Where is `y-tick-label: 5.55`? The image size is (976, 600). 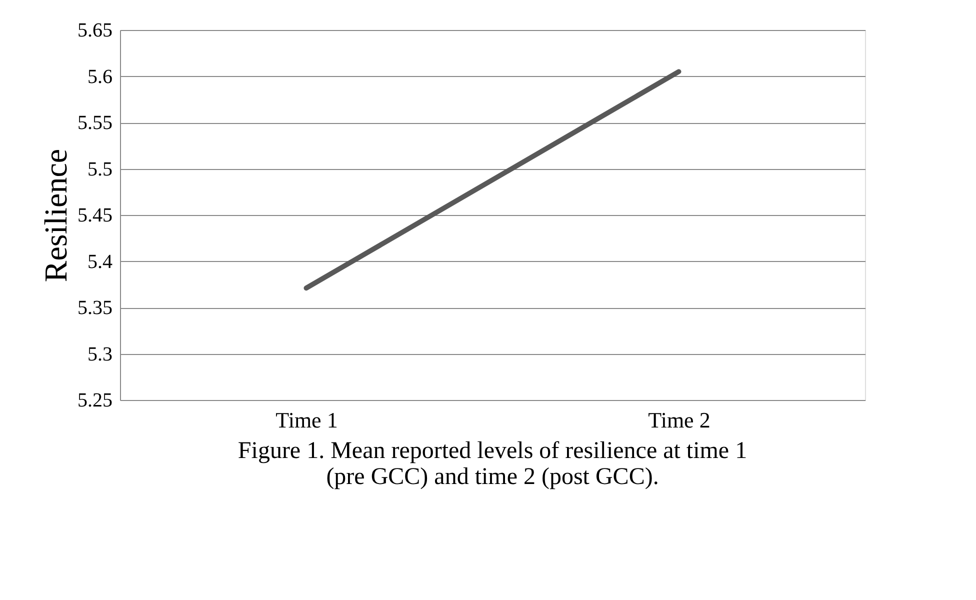
y-tick-label: 5.55 is located at coordinates (95, 123).